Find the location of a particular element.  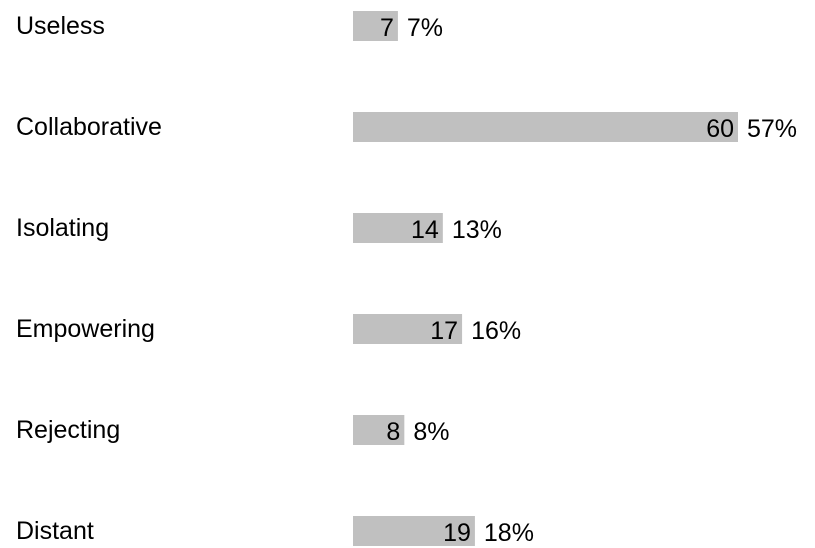

bar-row: Rejecting 8 8% is located at coordinates (232, 430).